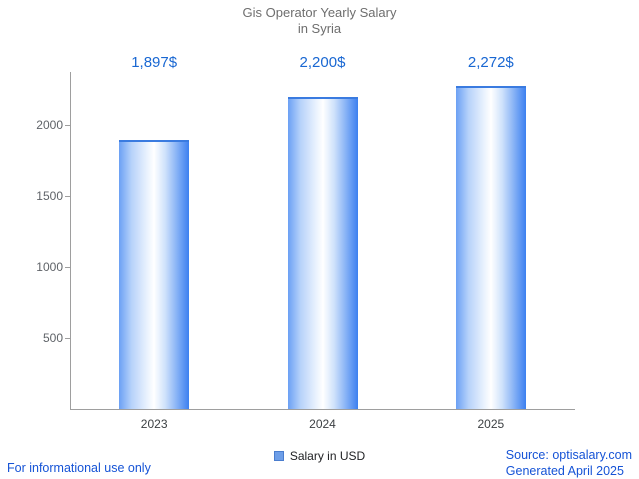 The width and height of the screenshot is (639, 479). What do you see at coordinates (319, 28) in the screenshot?
I see `chart-title-line2: in Syria` at bounding box center [319, 28].